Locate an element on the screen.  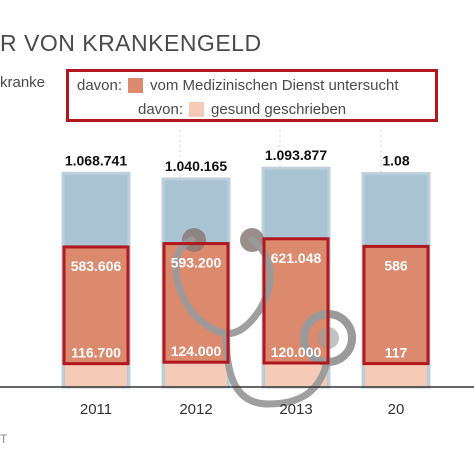
healthy-value-label: 124.000 is located at coordinates (196, 351).